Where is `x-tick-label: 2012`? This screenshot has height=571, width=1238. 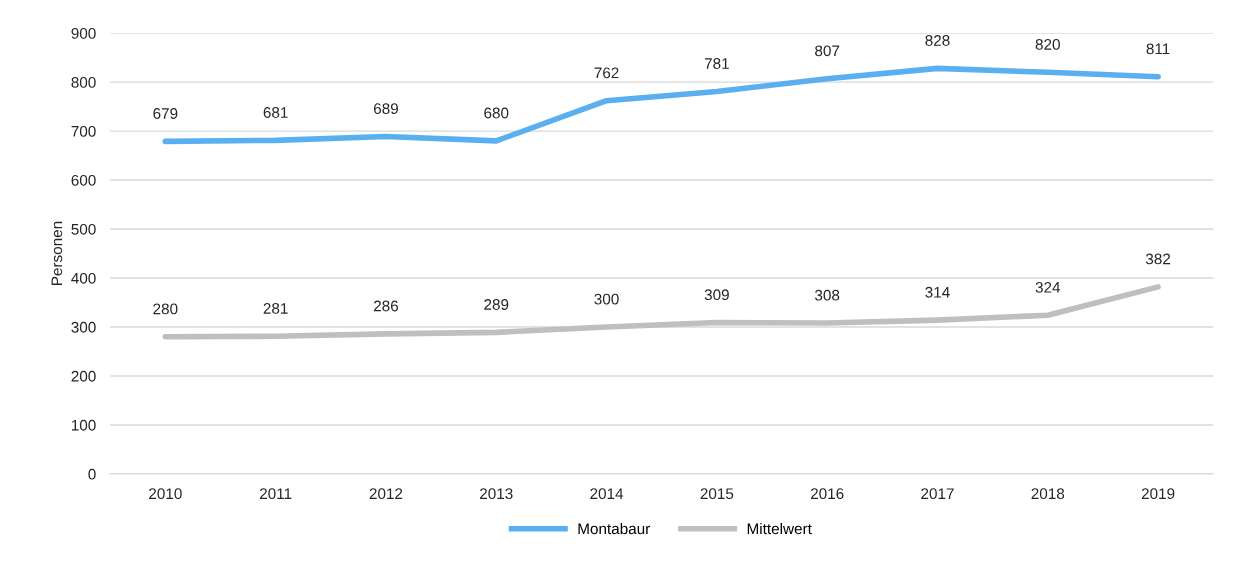
x-tick-label: 2012 is located at coordinates (386, 494).